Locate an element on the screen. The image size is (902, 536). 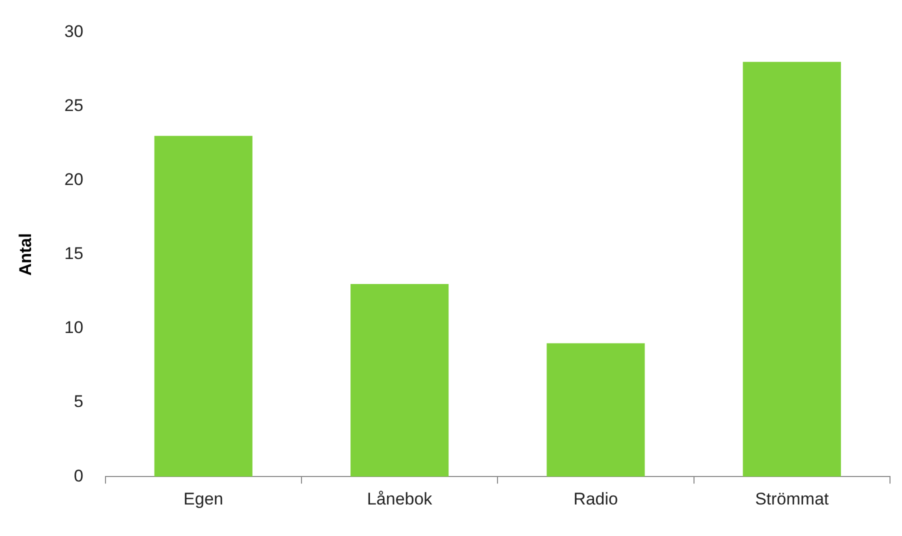
x-tick-label: Egen is located at coordinates (204, 498).